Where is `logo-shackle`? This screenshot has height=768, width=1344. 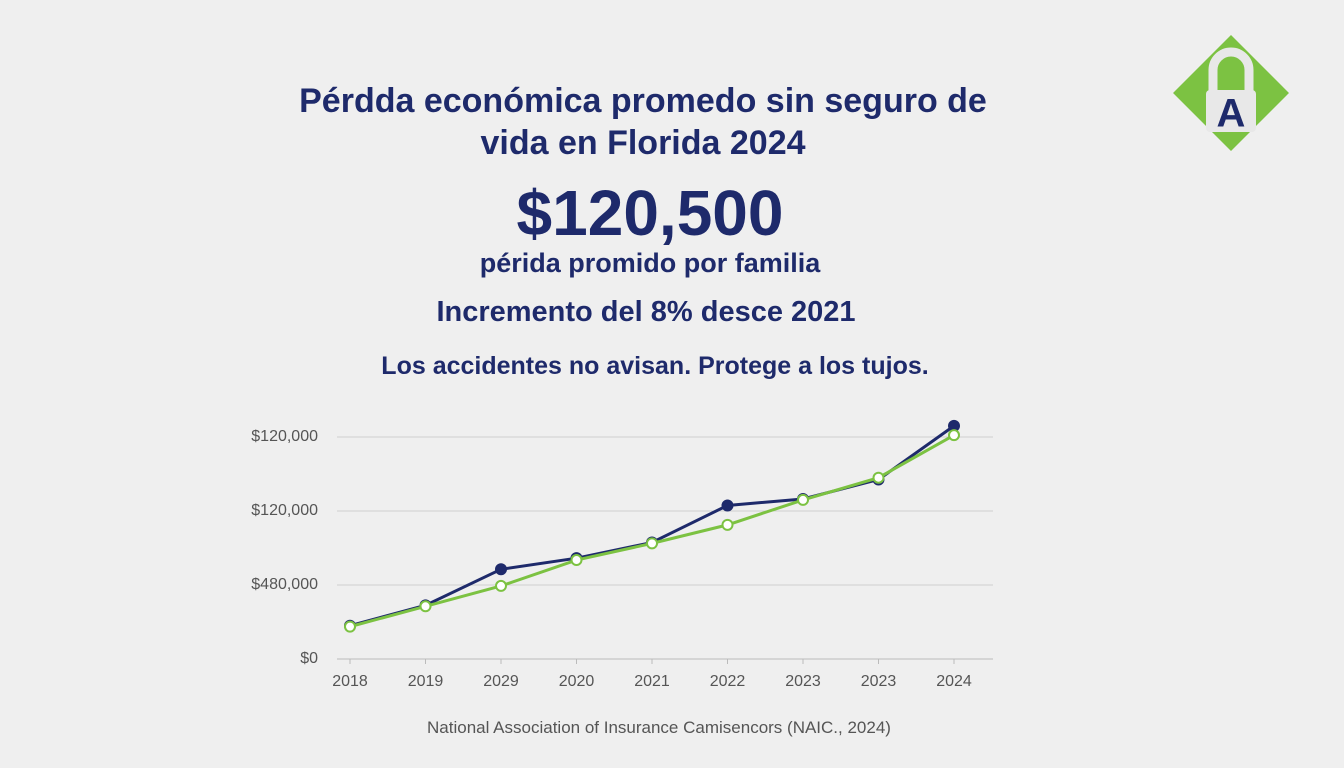
logo-shackle is located at coordinates (1231, 69).